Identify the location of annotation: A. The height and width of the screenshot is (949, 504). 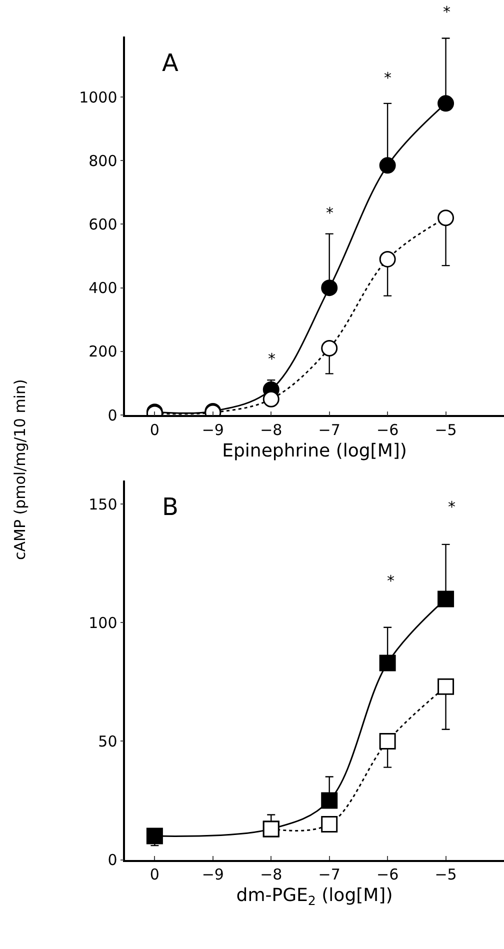
(170, 63).